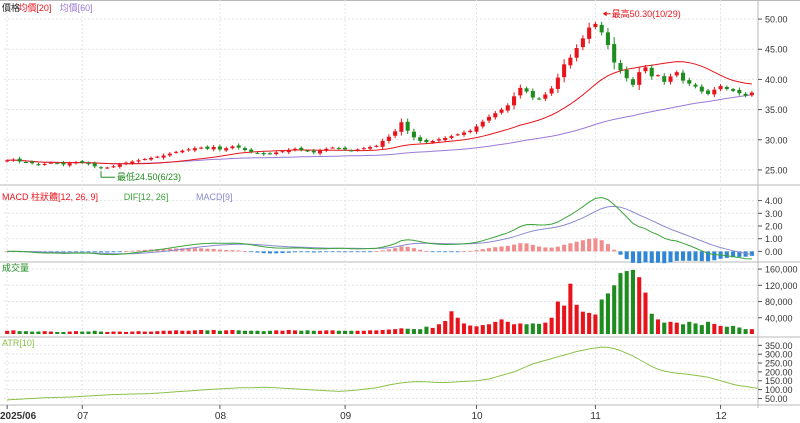 The height and width of the screenshot is (423, 800). What do you see at coordinates (776, 80) in the screenshot?
I see `tick-label: 40.00` at bounding box center [776, 80].